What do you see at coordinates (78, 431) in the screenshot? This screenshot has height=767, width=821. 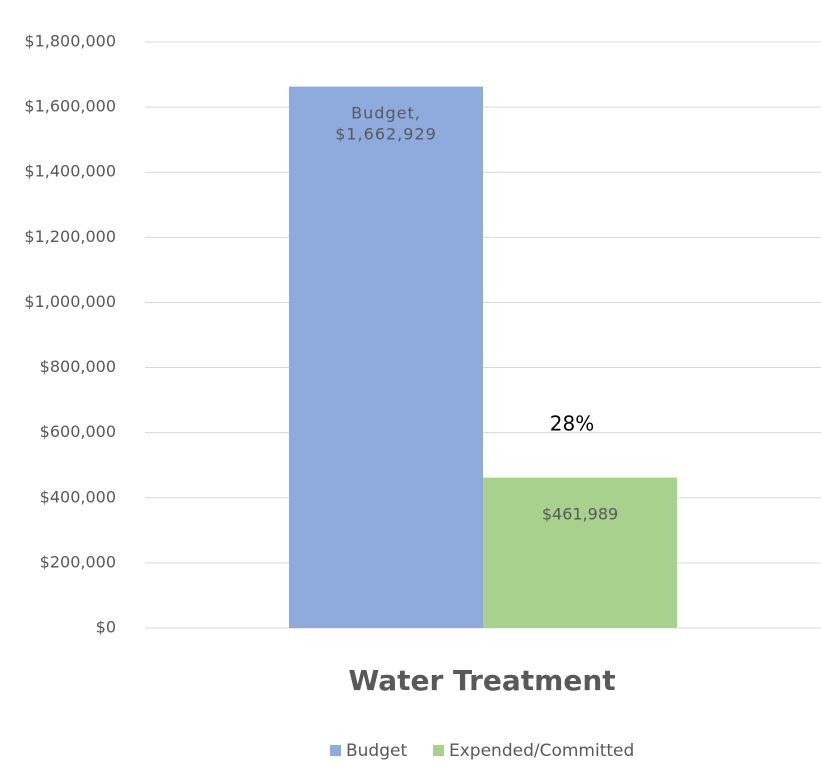 I see `y-tick-label: $600,000` at bounding box center [78, 431].